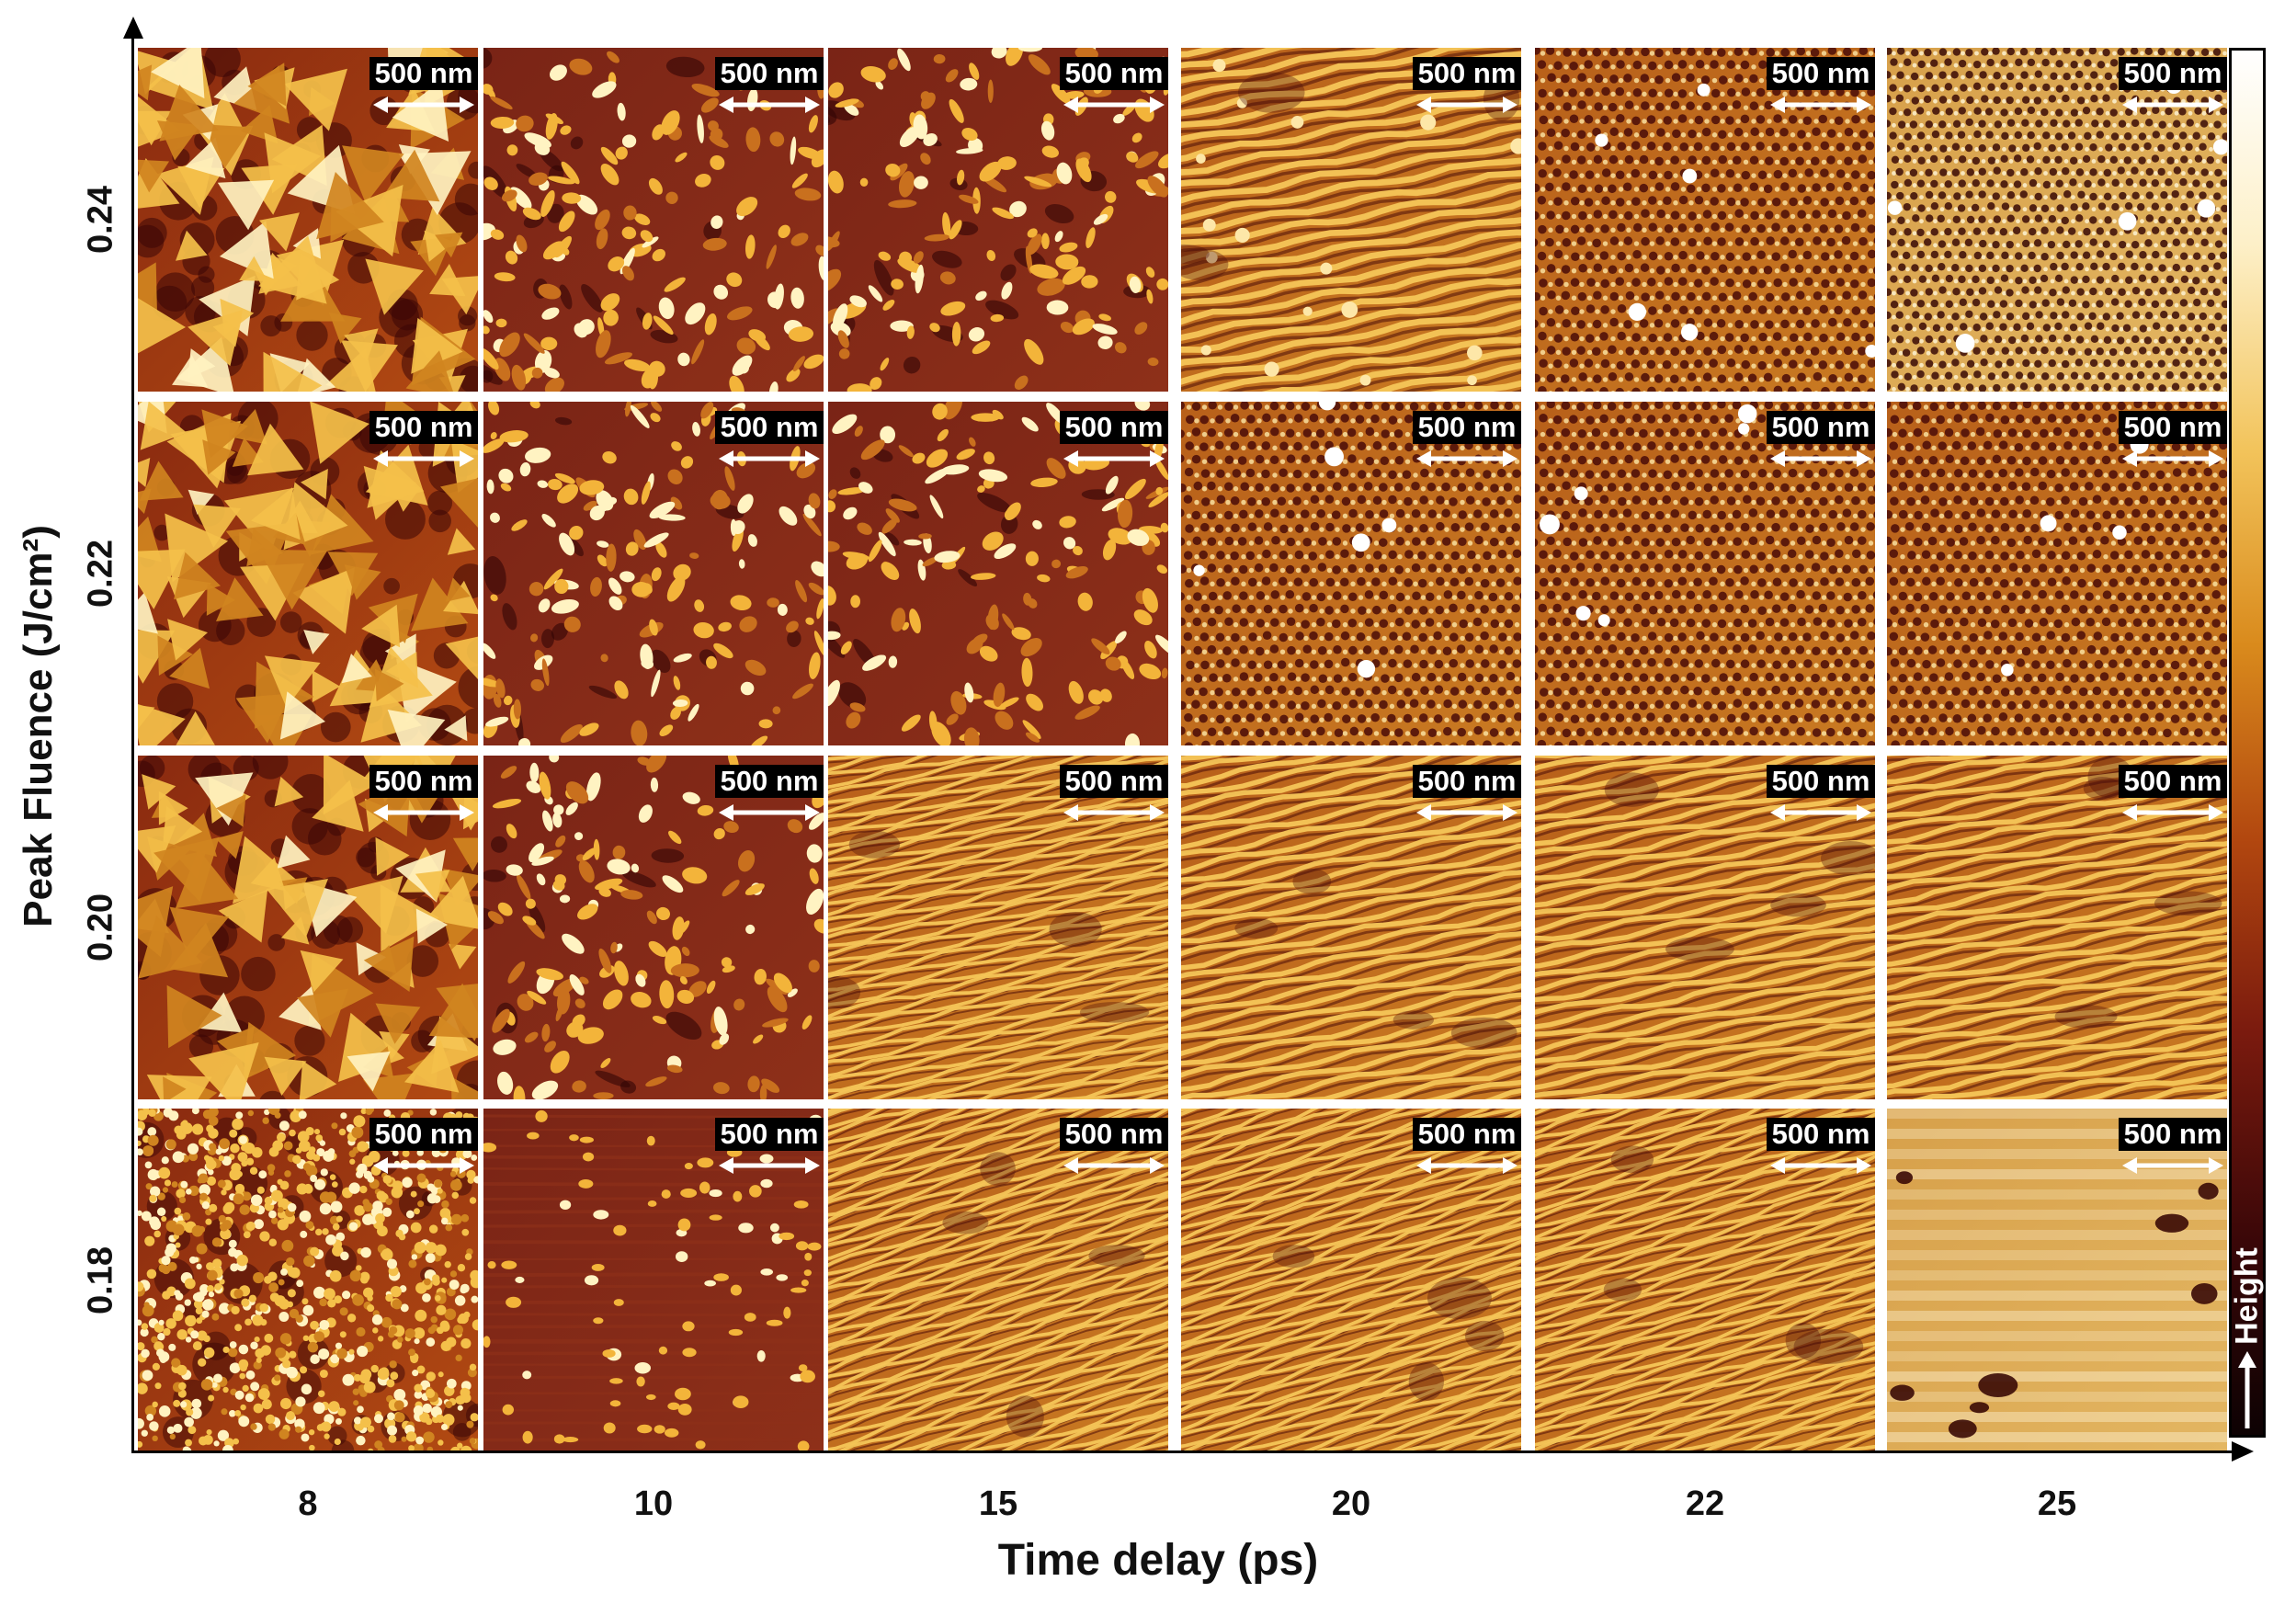 This screenshot has width=2296, height=1604. I want to click on y-tick-label: 0.20, so click(101, 927).